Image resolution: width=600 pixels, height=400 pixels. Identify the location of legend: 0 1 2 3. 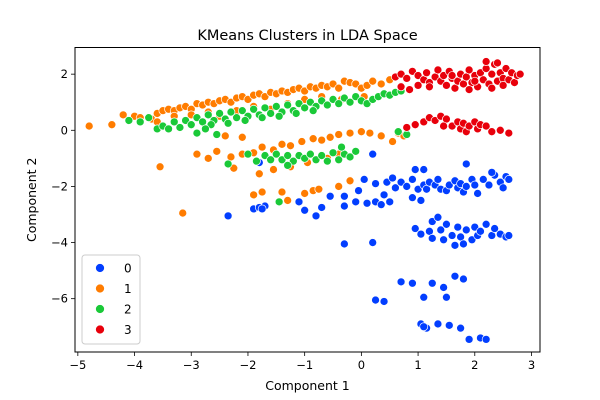
(111, 299).